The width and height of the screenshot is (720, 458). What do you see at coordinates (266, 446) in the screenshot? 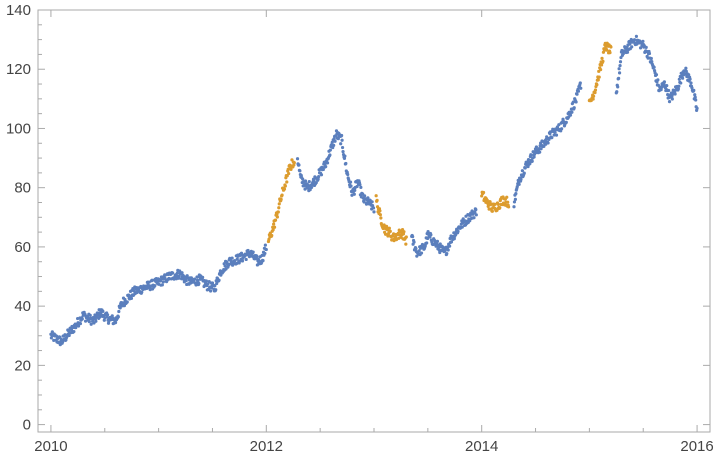
I see `x-tick-label: 2012` at bounding box center [266, 446].